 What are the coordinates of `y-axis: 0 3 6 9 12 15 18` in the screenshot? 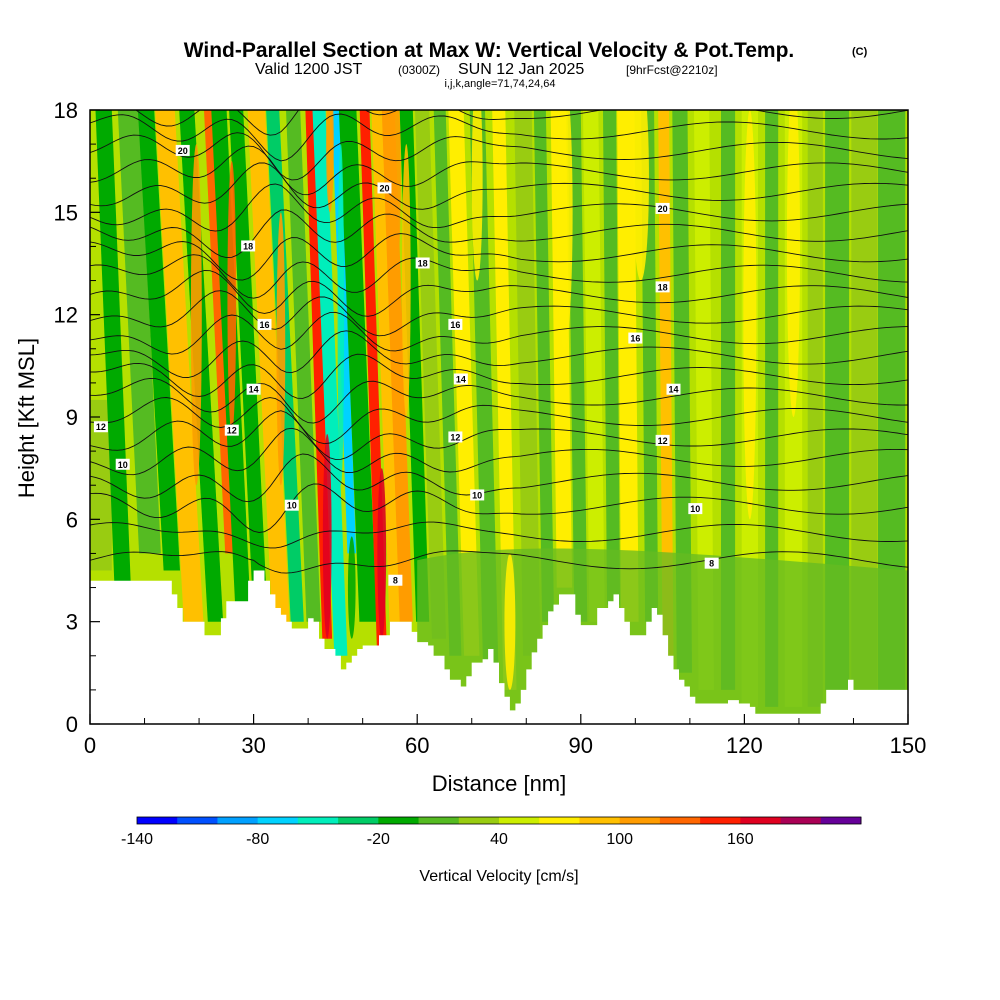 It's located at (77, 417).